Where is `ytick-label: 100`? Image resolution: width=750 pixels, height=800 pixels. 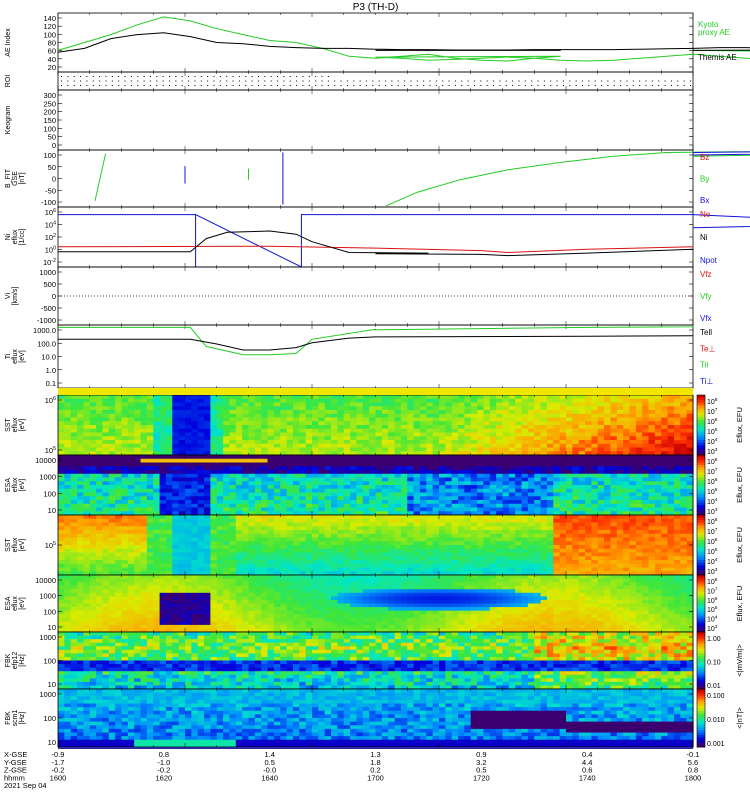
ytick-label: 100 is located at coordinates (49, 493).